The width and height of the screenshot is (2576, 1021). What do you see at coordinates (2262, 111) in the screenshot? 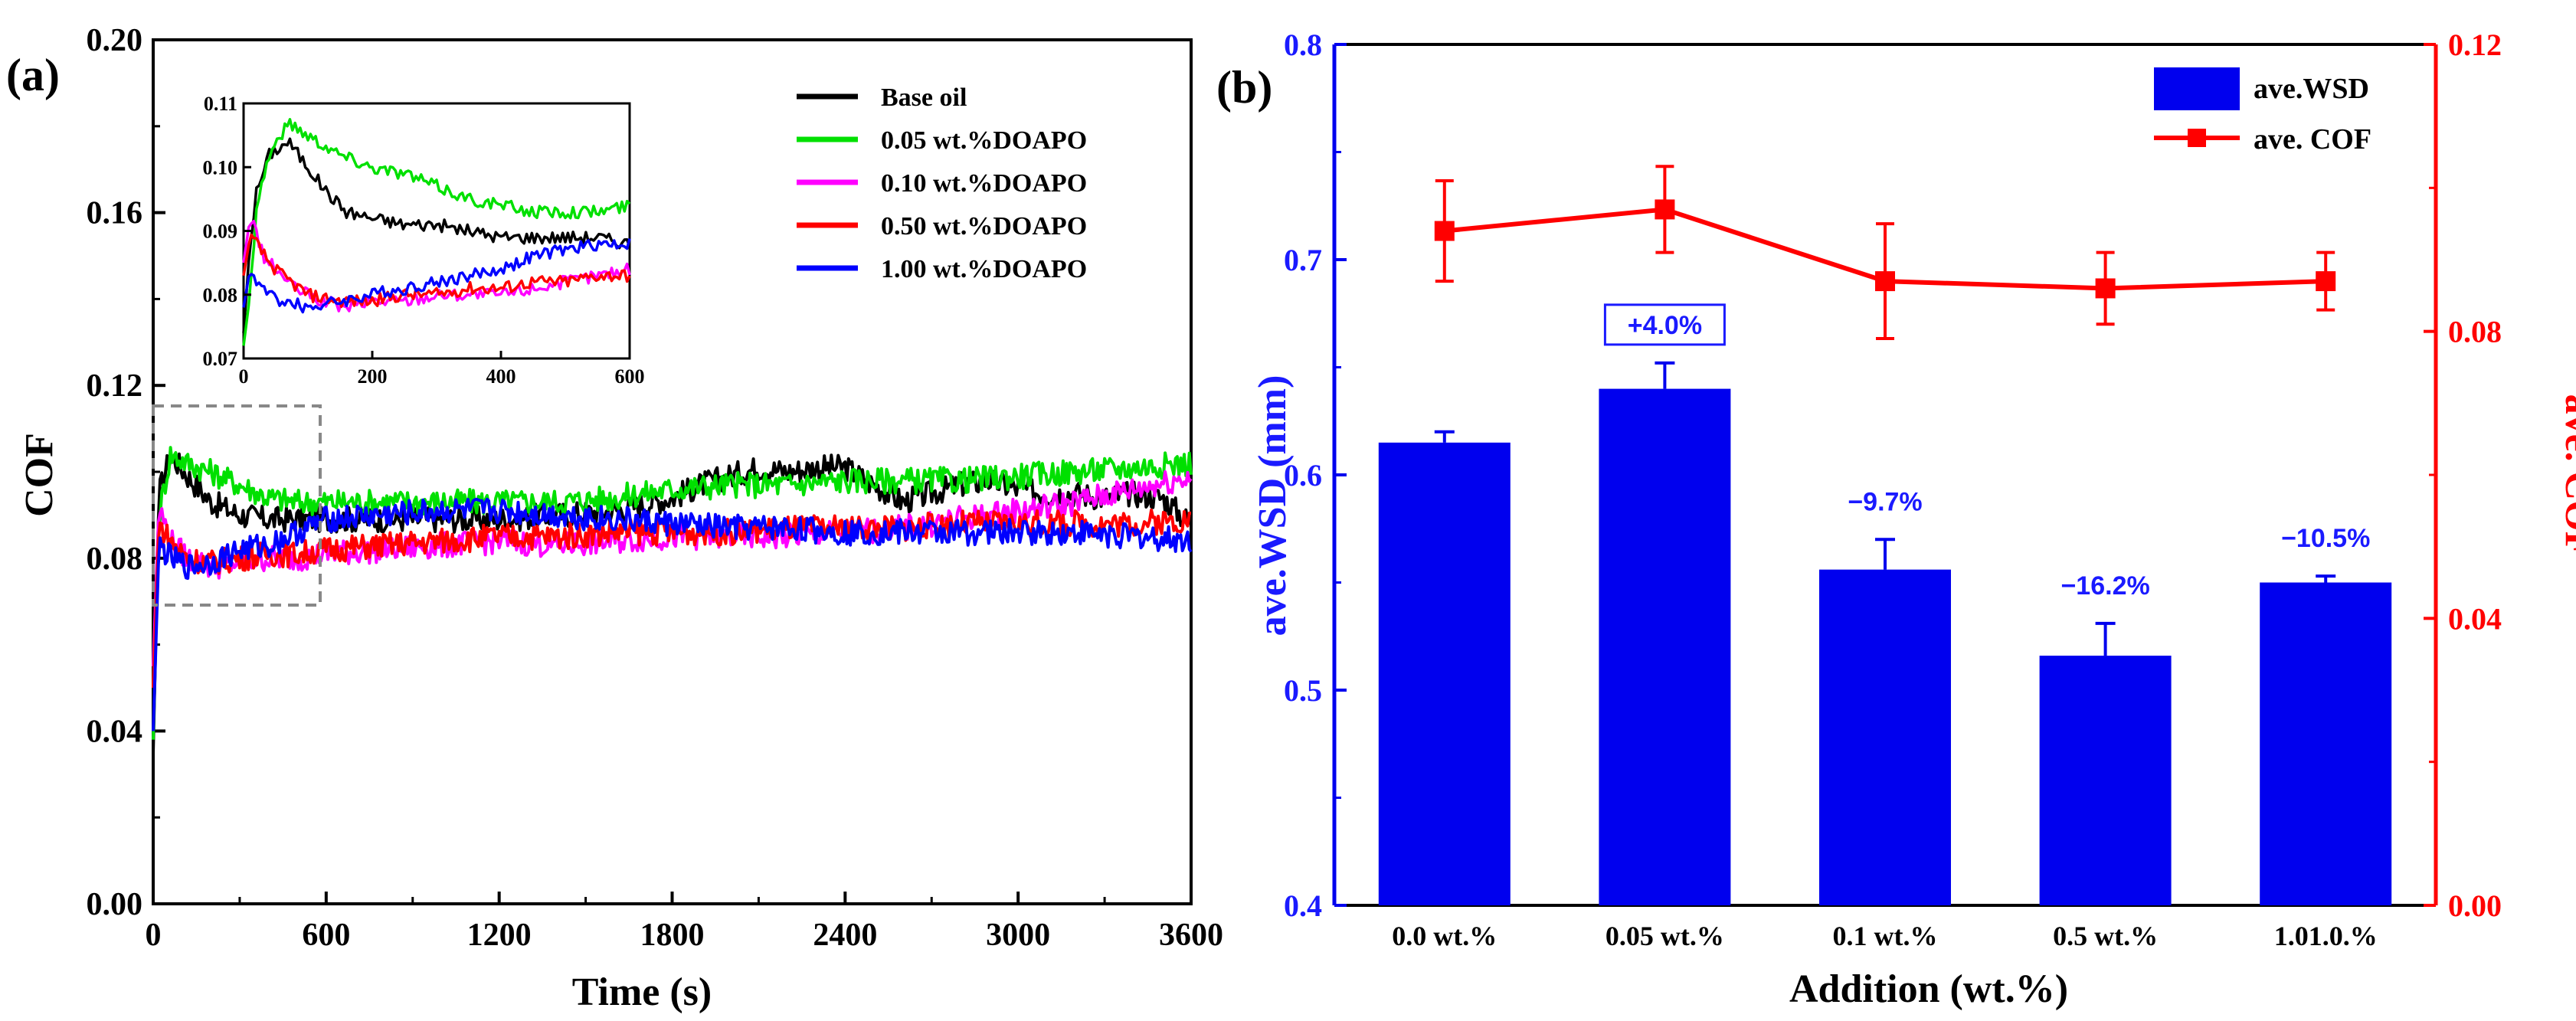
I see `panel-b-legend: ave.WSD ave. COF` at bounding box center [2262, 111].